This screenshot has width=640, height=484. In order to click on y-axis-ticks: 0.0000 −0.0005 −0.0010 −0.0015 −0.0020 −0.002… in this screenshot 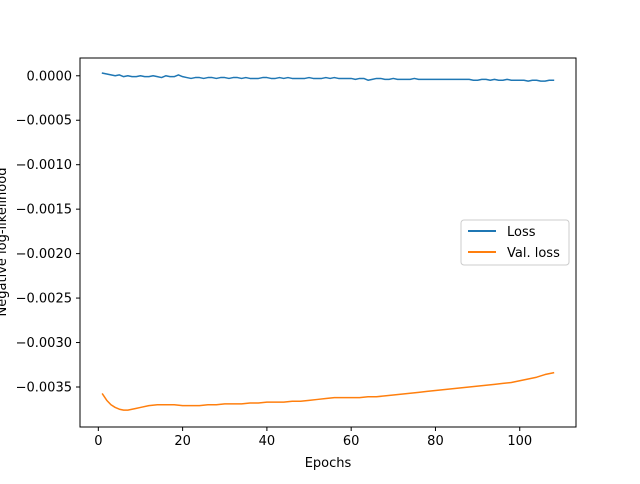, I will do `click(48, 232)`.